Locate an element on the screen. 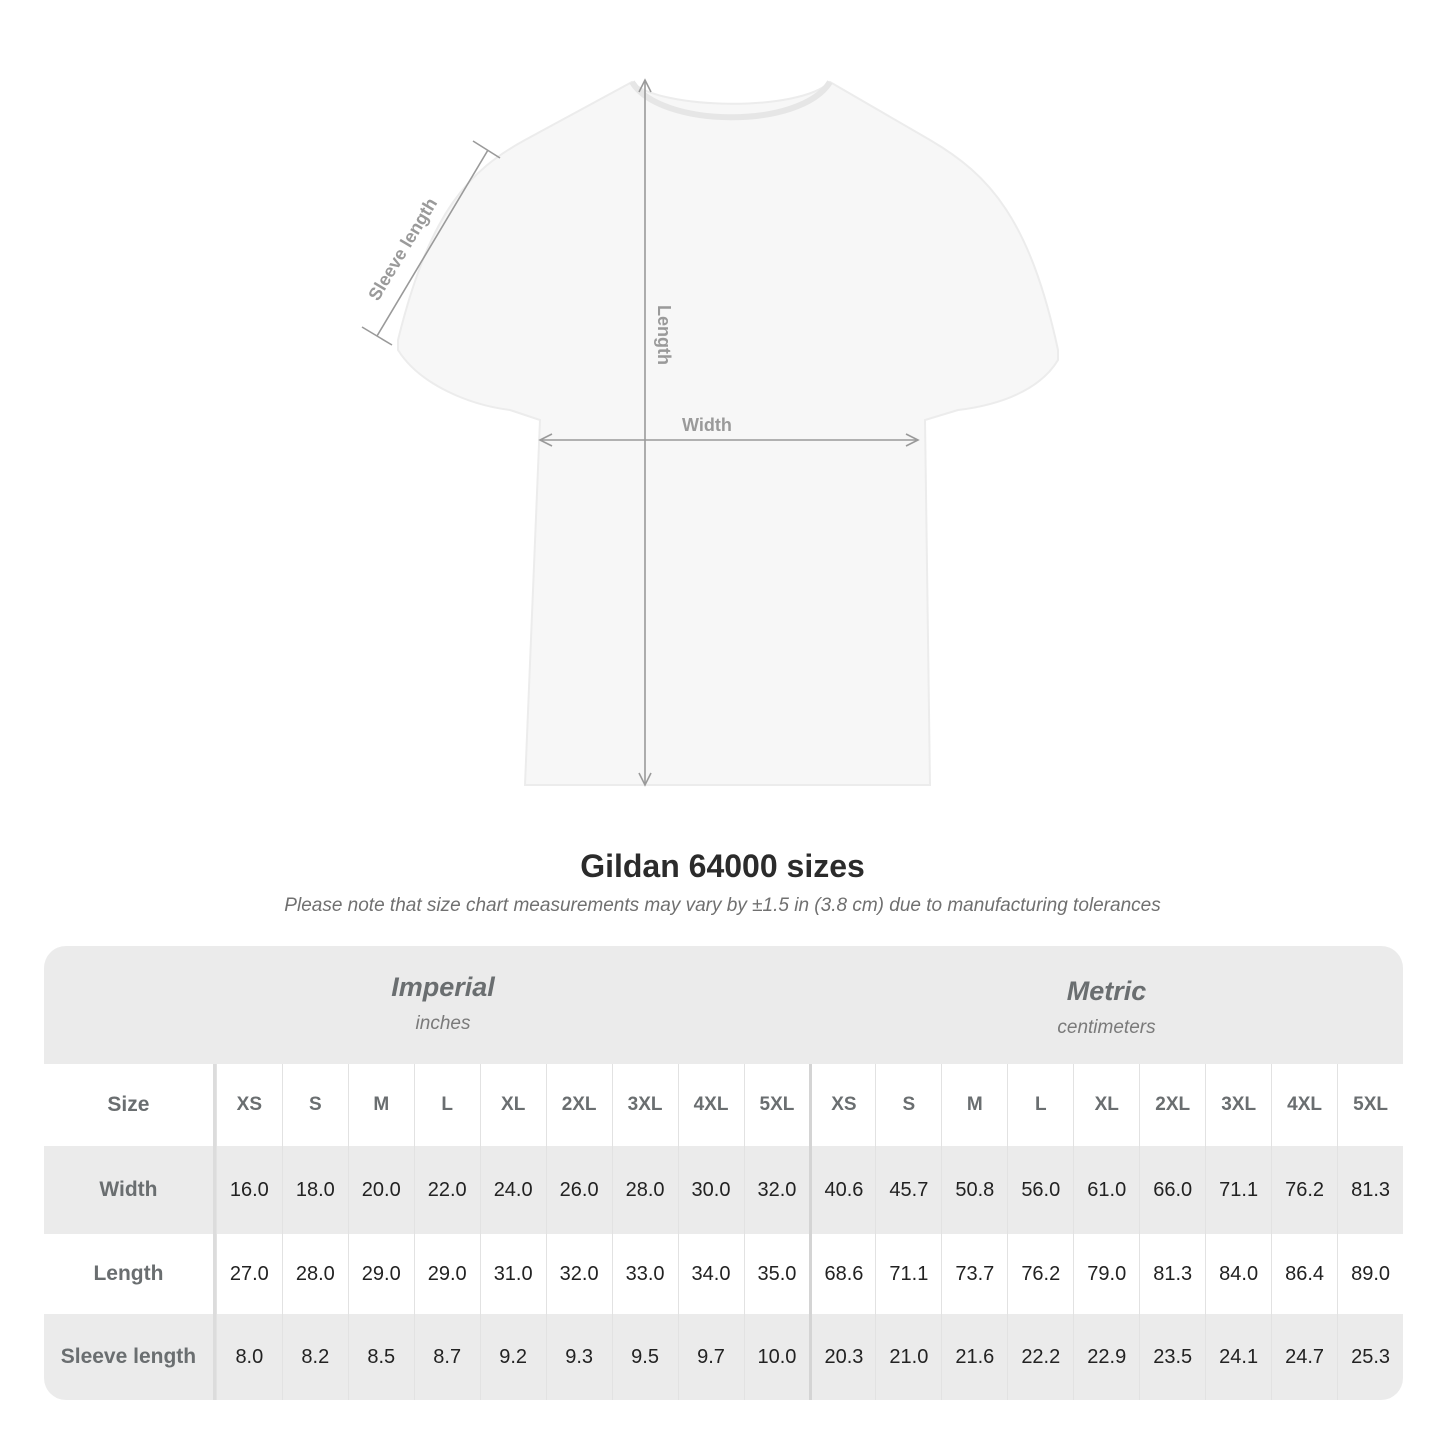 Image resolution: width=1445 pixels, height=1445 pixels. width-arrow-left is located at coordinates (545, 440).